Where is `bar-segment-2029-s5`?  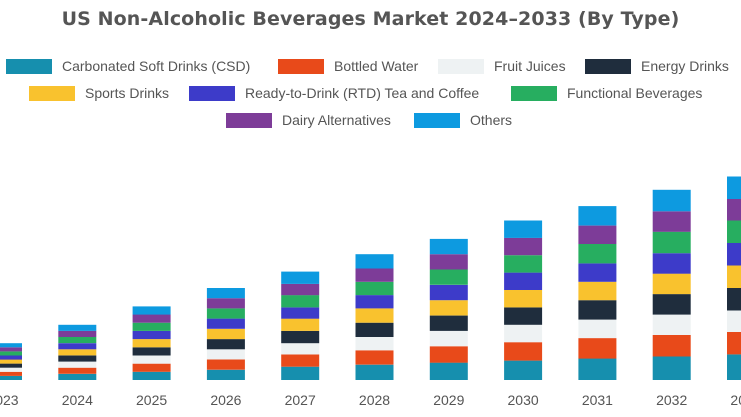 bar-segment-2029-s5 is located at coordinates (448, 292).